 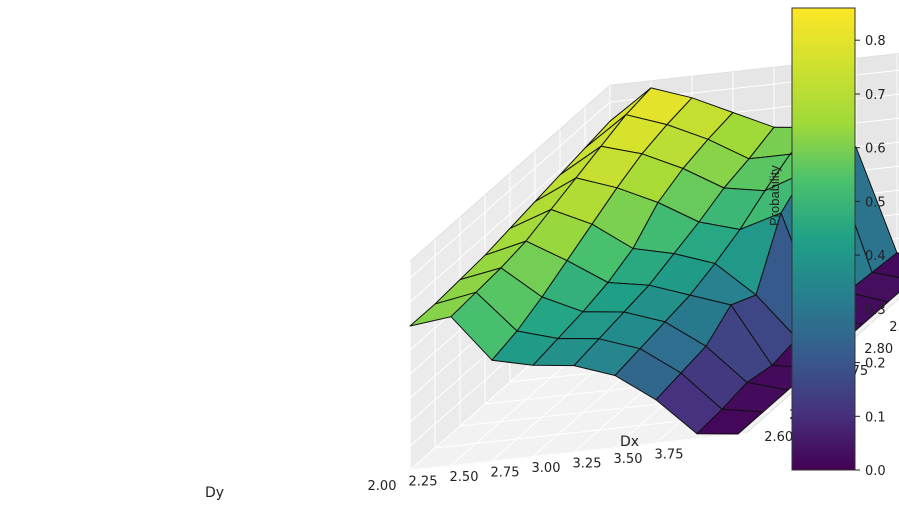 I want to click on colorbar-tick-label: 0.1, so click(x=875, y=417).